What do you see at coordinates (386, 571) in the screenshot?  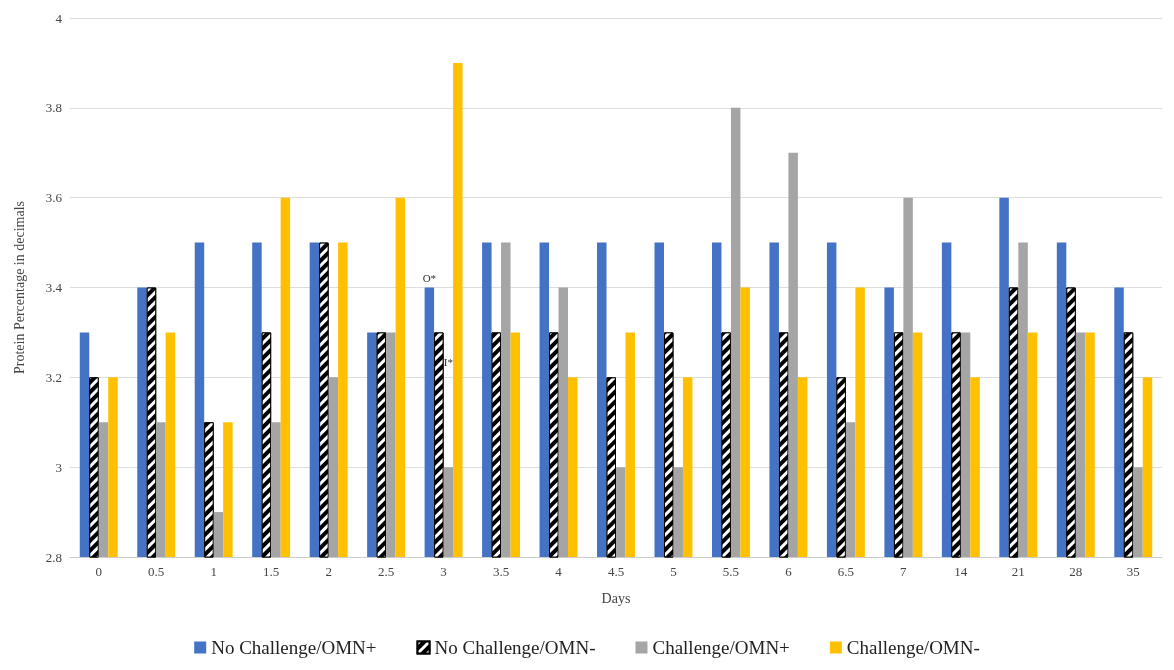 I see `x-tick-label: 2.5` at bounding box center [386, 571].